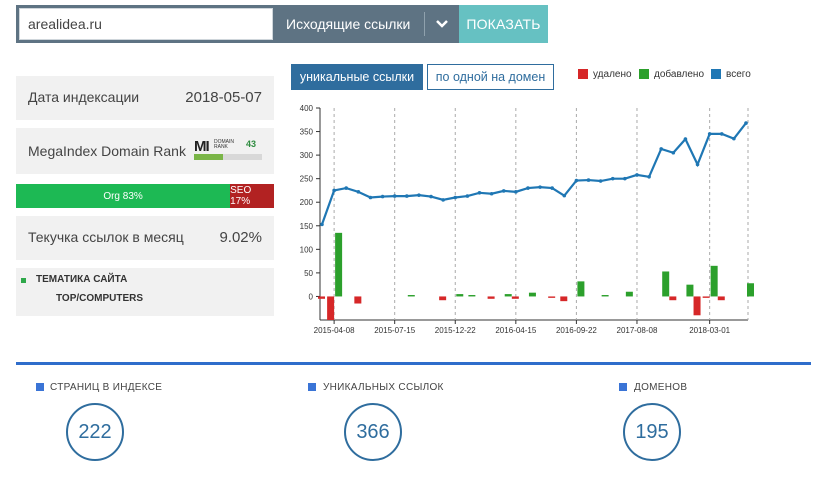 Image resolution: width=818 pixels, height=482 pixels. I want to click on rank-bar-fill, so click(209, 157).